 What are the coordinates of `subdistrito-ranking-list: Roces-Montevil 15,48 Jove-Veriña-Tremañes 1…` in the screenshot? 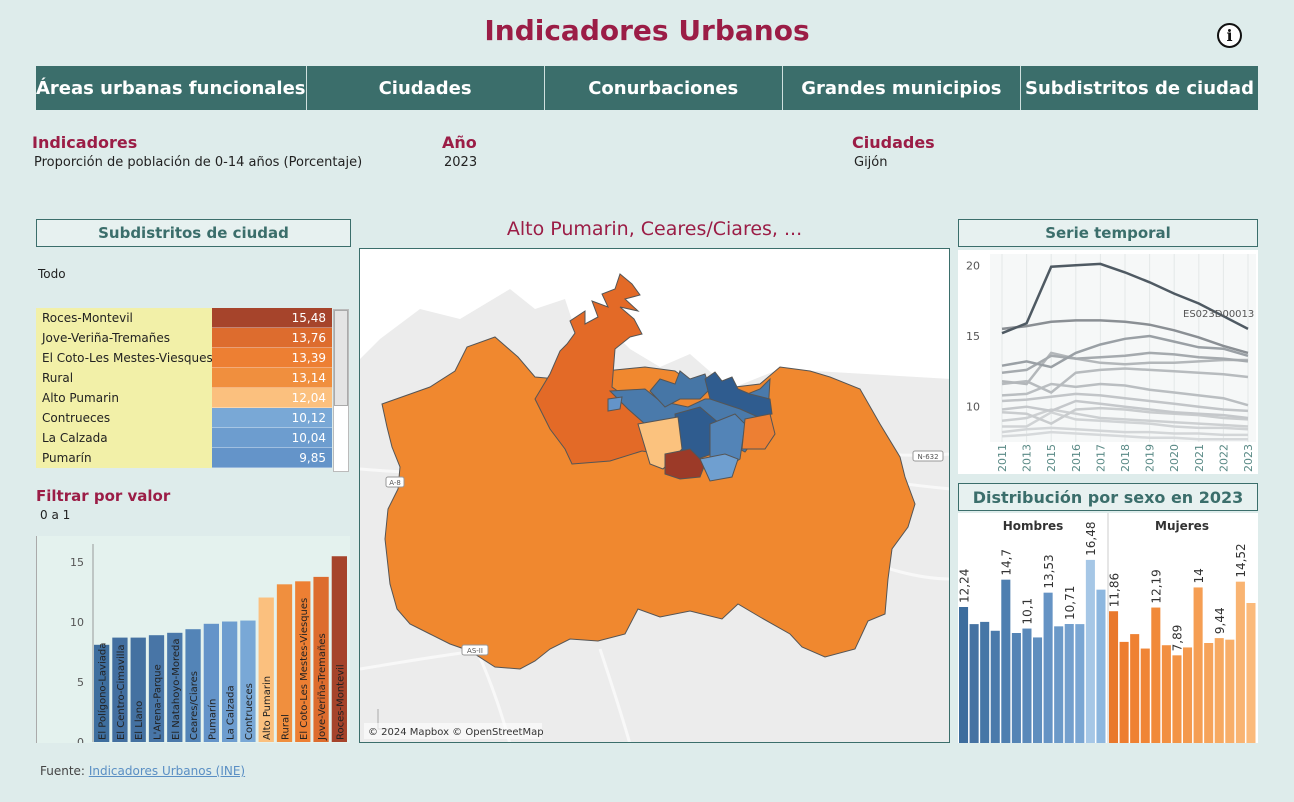 It's located at (193, 390).